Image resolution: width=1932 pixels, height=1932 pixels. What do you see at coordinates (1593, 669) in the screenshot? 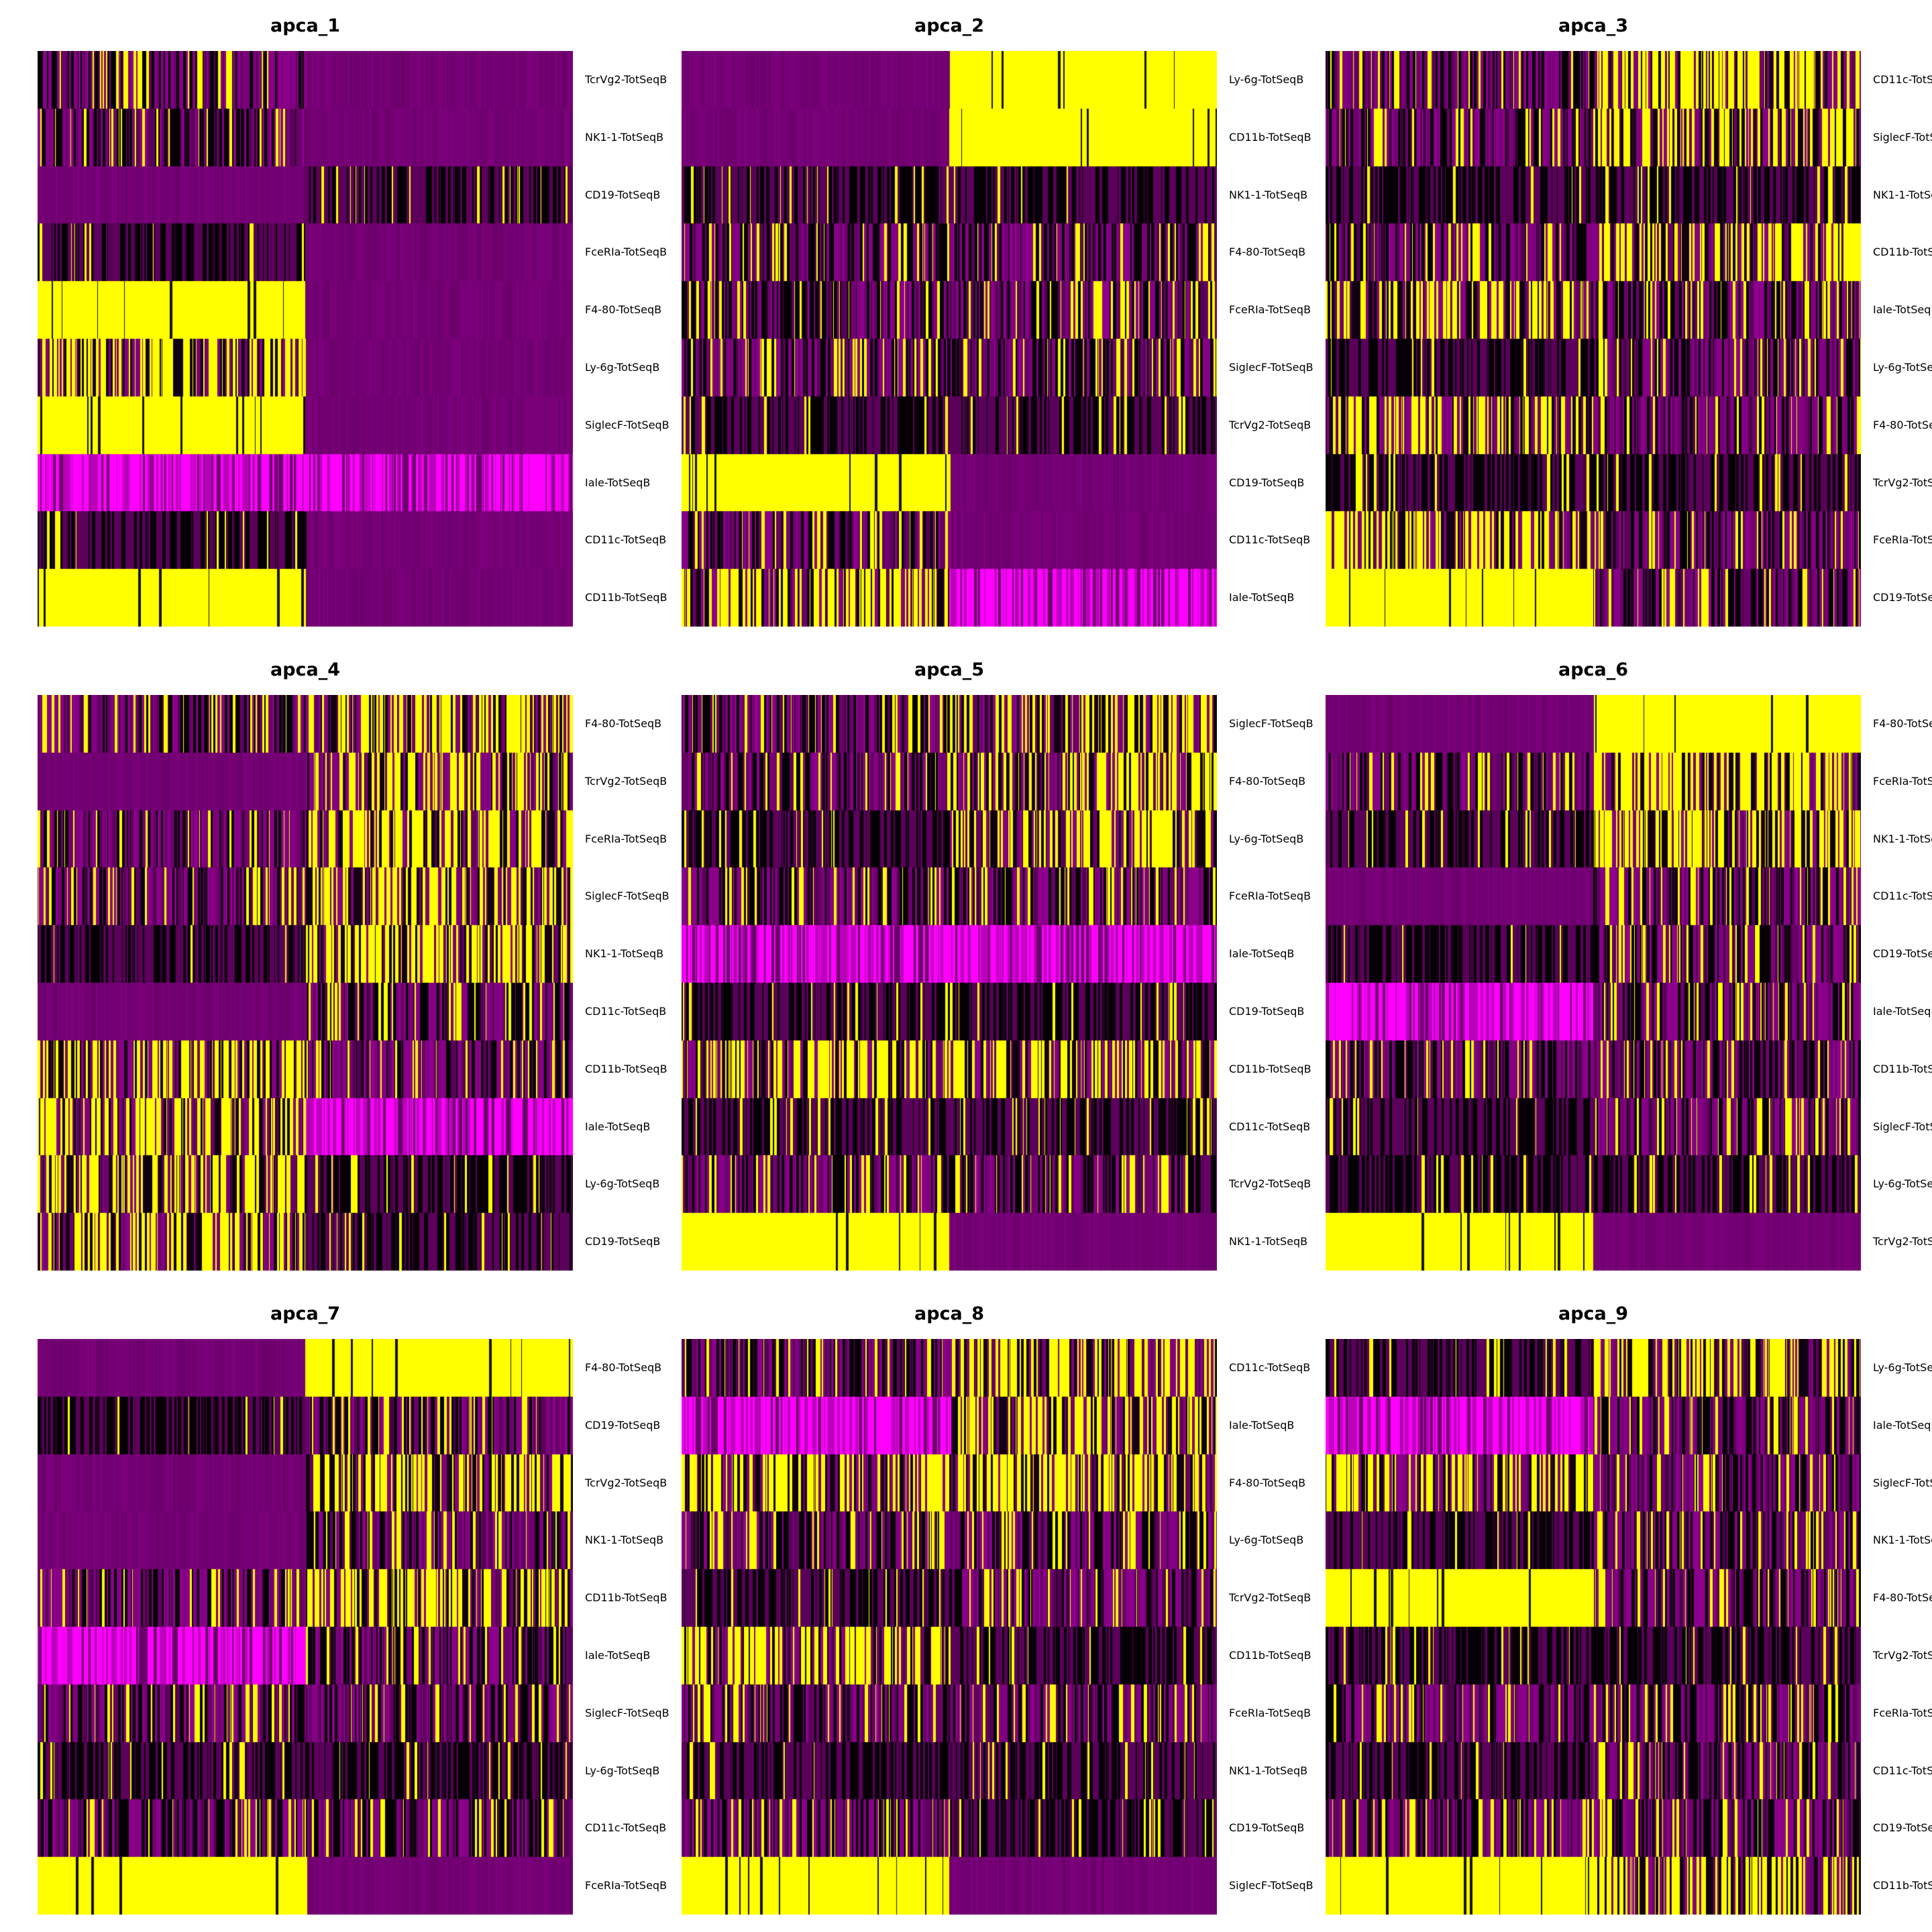
I see `panel-title: apca_6` at bounding box center [1593, 669].